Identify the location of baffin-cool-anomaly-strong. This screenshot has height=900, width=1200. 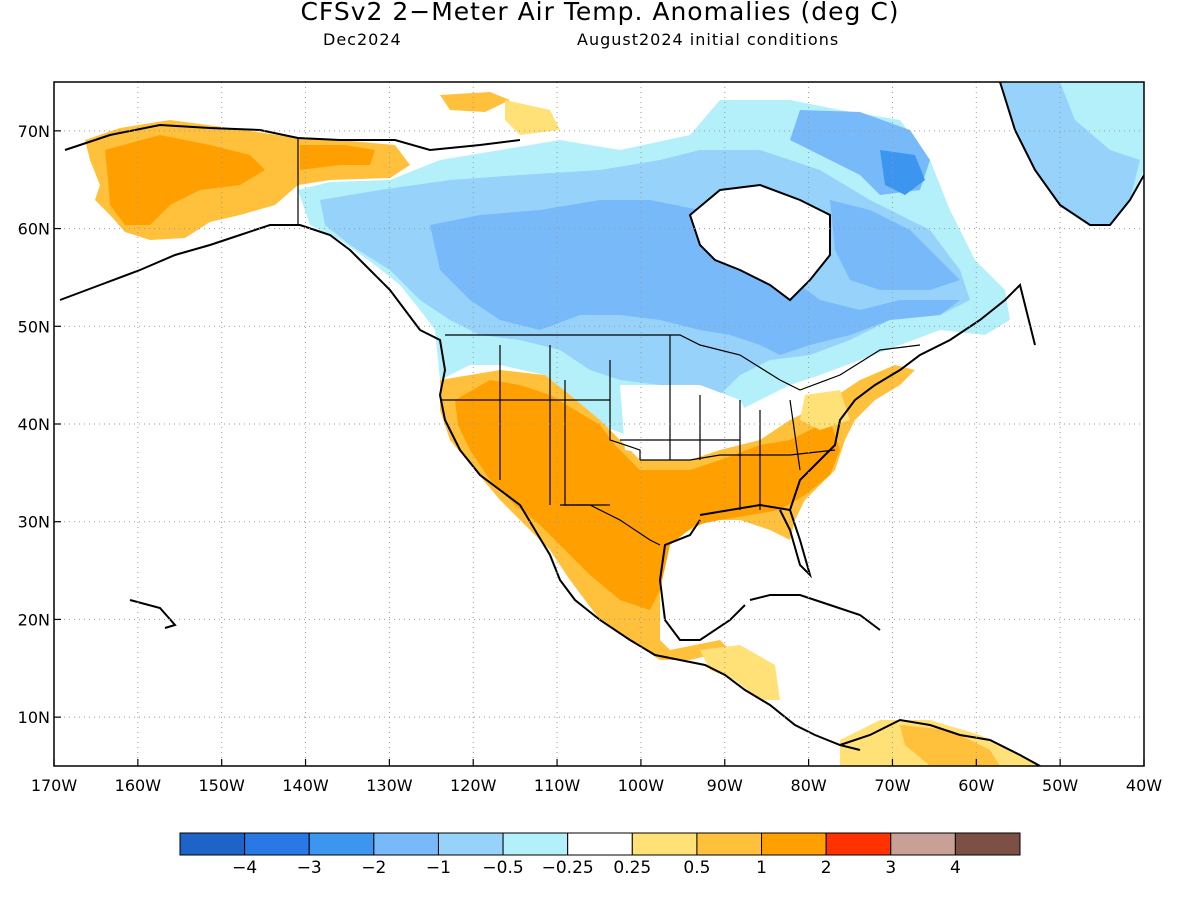
(902, 172).